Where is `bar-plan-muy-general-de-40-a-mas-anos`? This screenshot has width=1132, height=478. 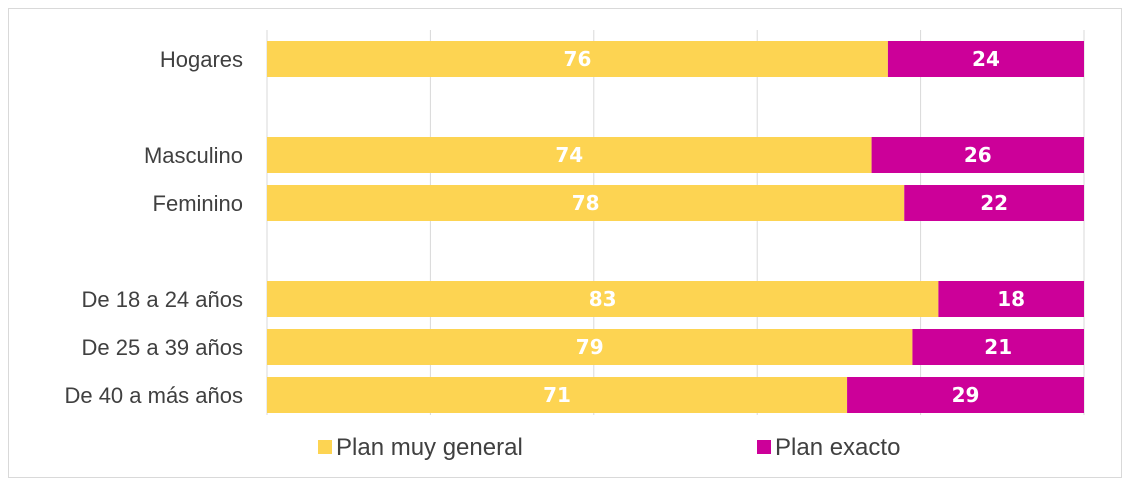
bar-plan-muy-general-de-40-a-mas-anos is located at coordinates (557, 395).